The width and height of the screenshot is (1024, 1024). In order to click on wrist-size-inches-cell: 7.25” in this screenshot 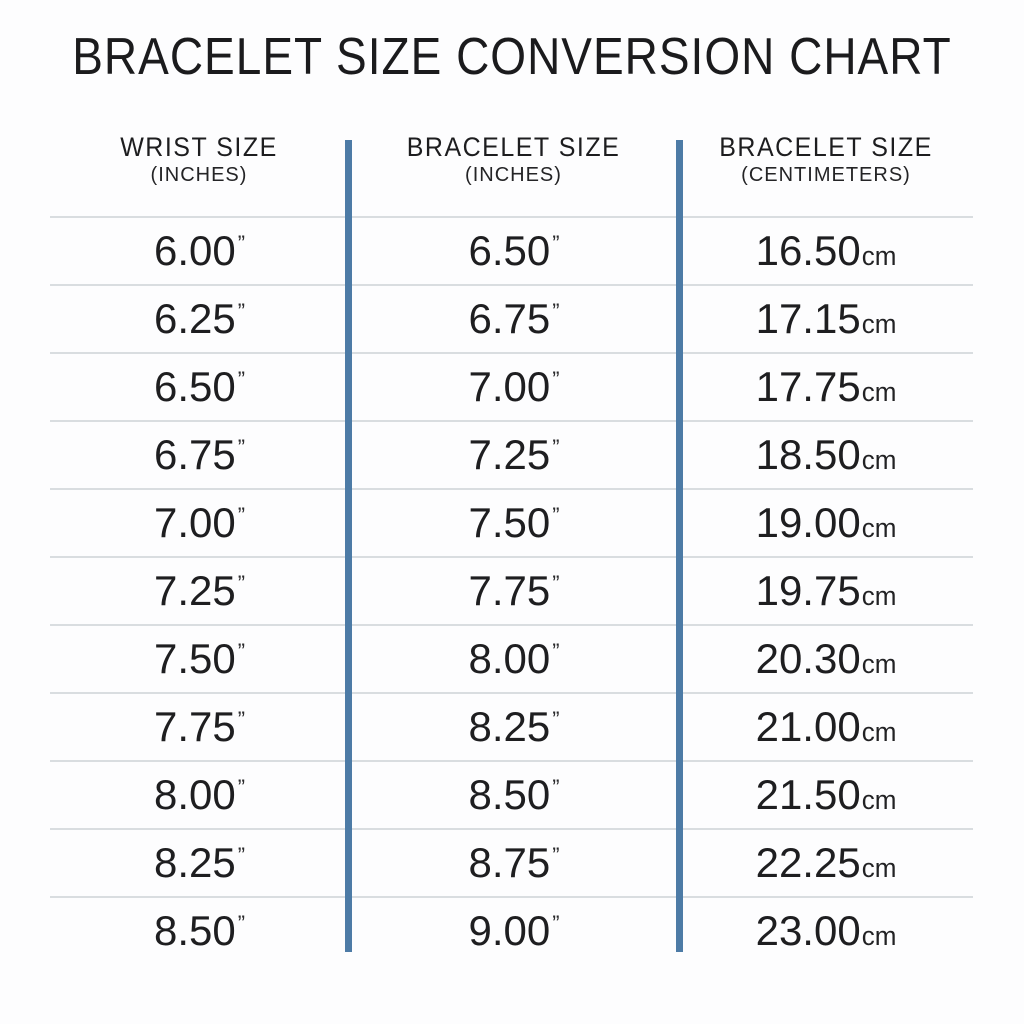, I will do `click(199, 591)`.